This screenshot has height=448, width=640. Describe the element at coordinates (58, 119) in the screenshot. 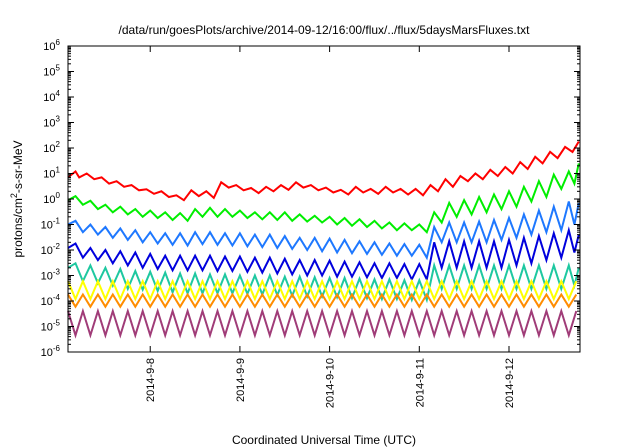

I see `y-tick-label-exponent: 3` at that location.